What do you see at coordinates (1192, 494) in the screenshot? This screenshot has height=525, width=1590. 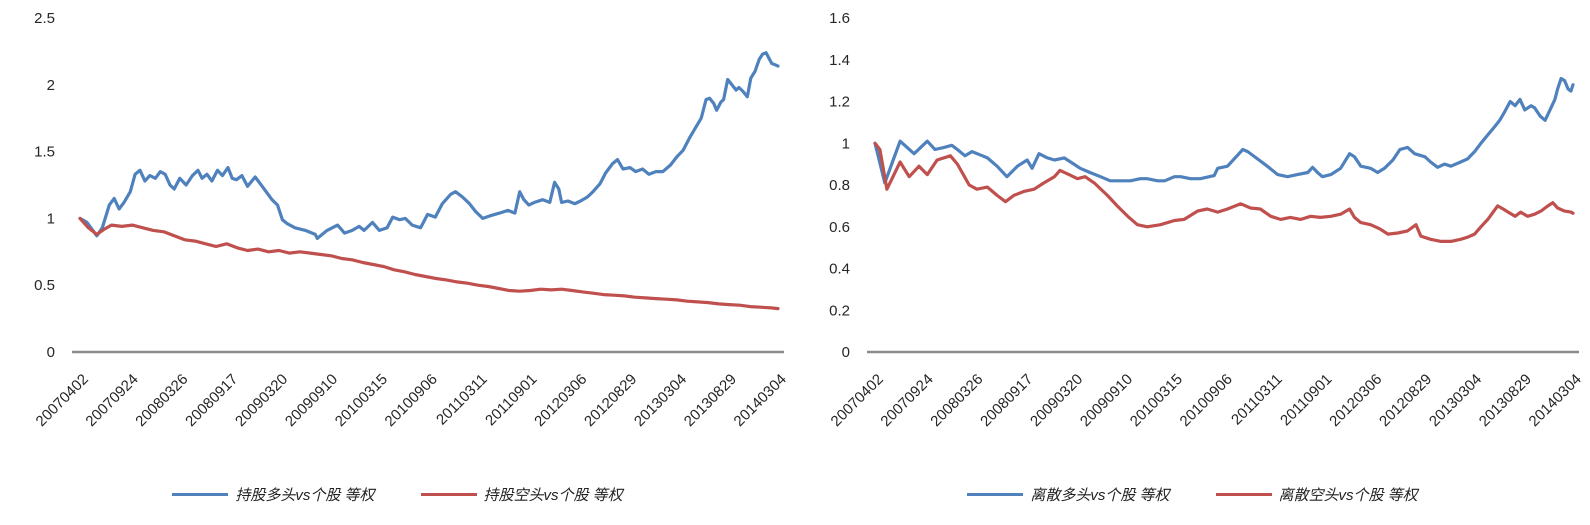 I see `chart-right-legend: 离散多头vs个股 等权 离散空头vs个股 等权` at bounding box center [1192, 494].